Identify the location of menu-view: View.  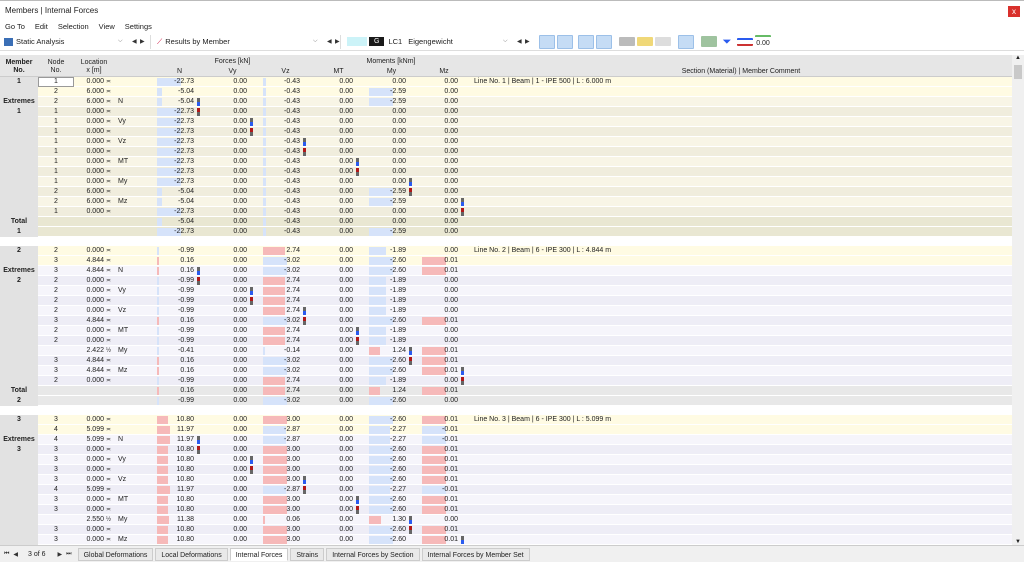
(106, 26).